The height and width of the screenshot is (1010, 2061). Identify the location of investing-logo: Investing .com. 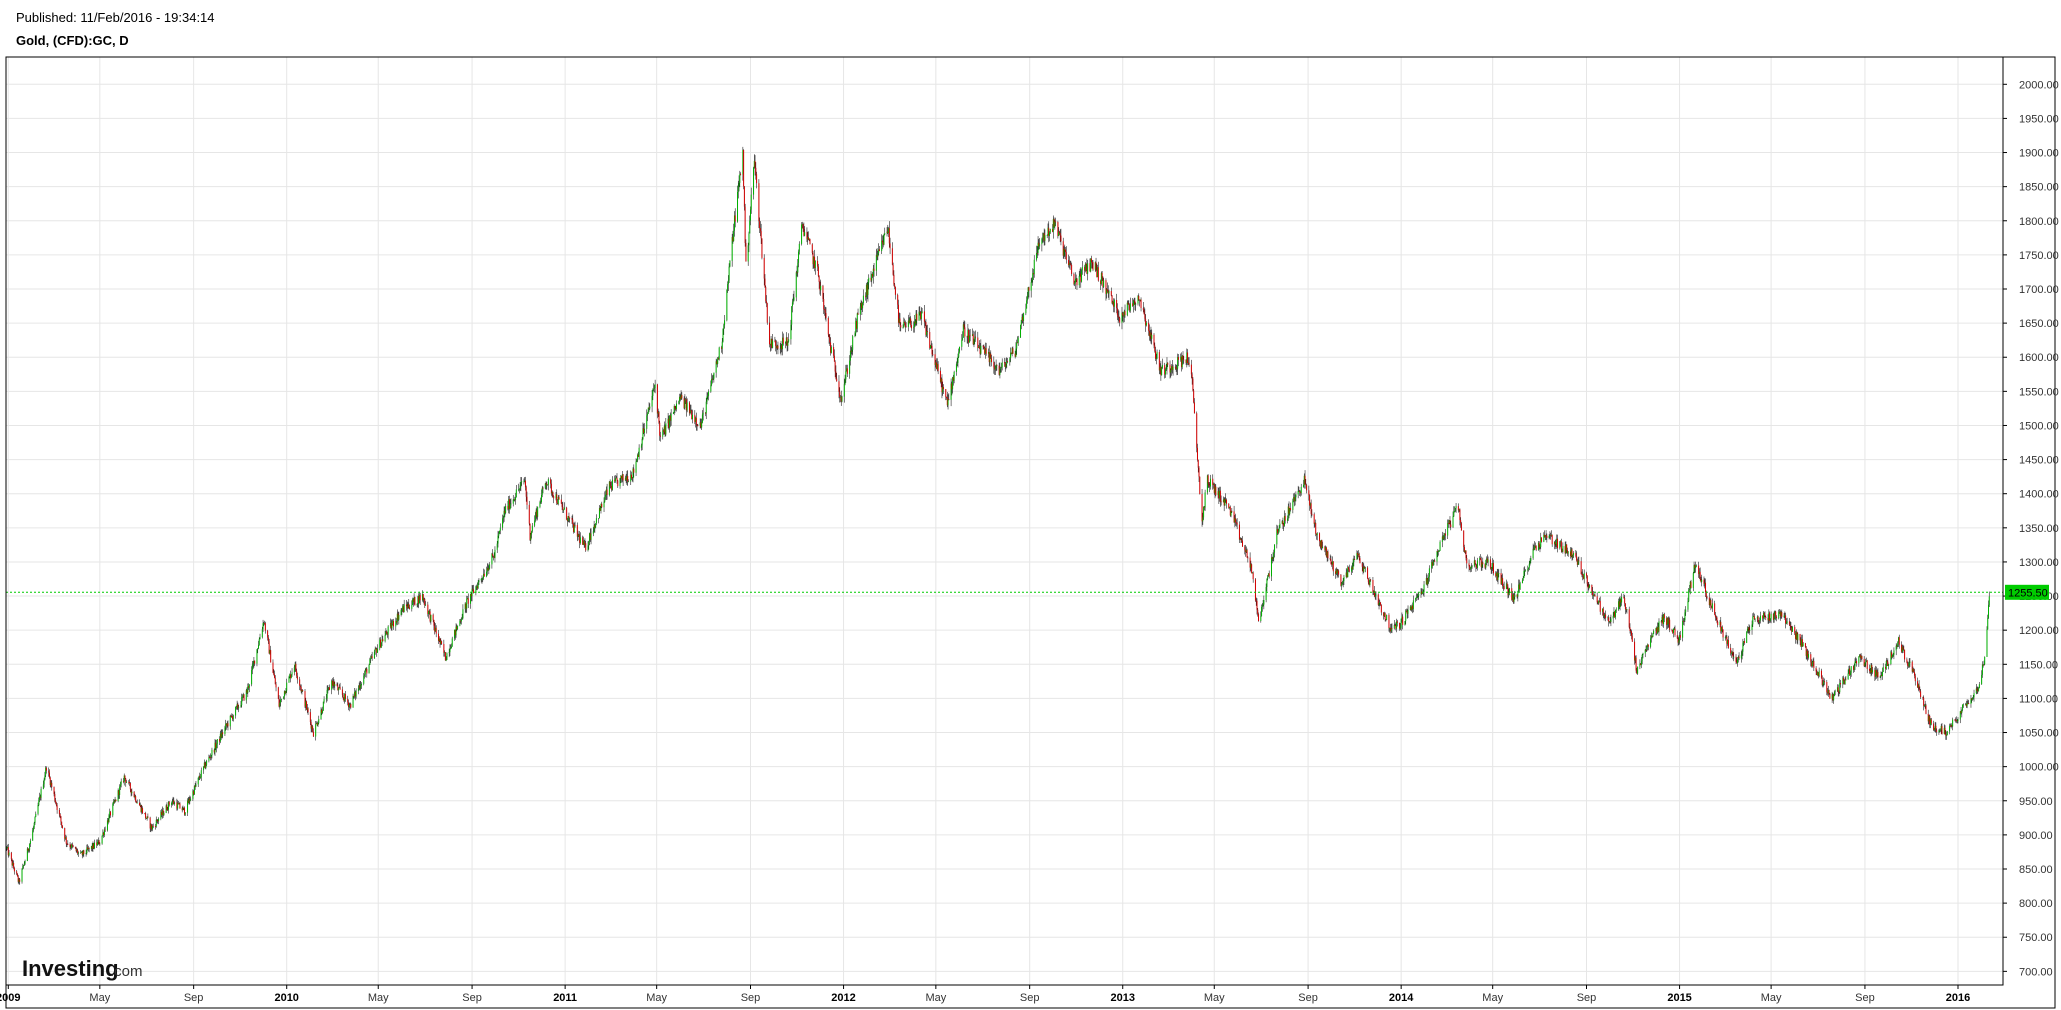
(82, 968).